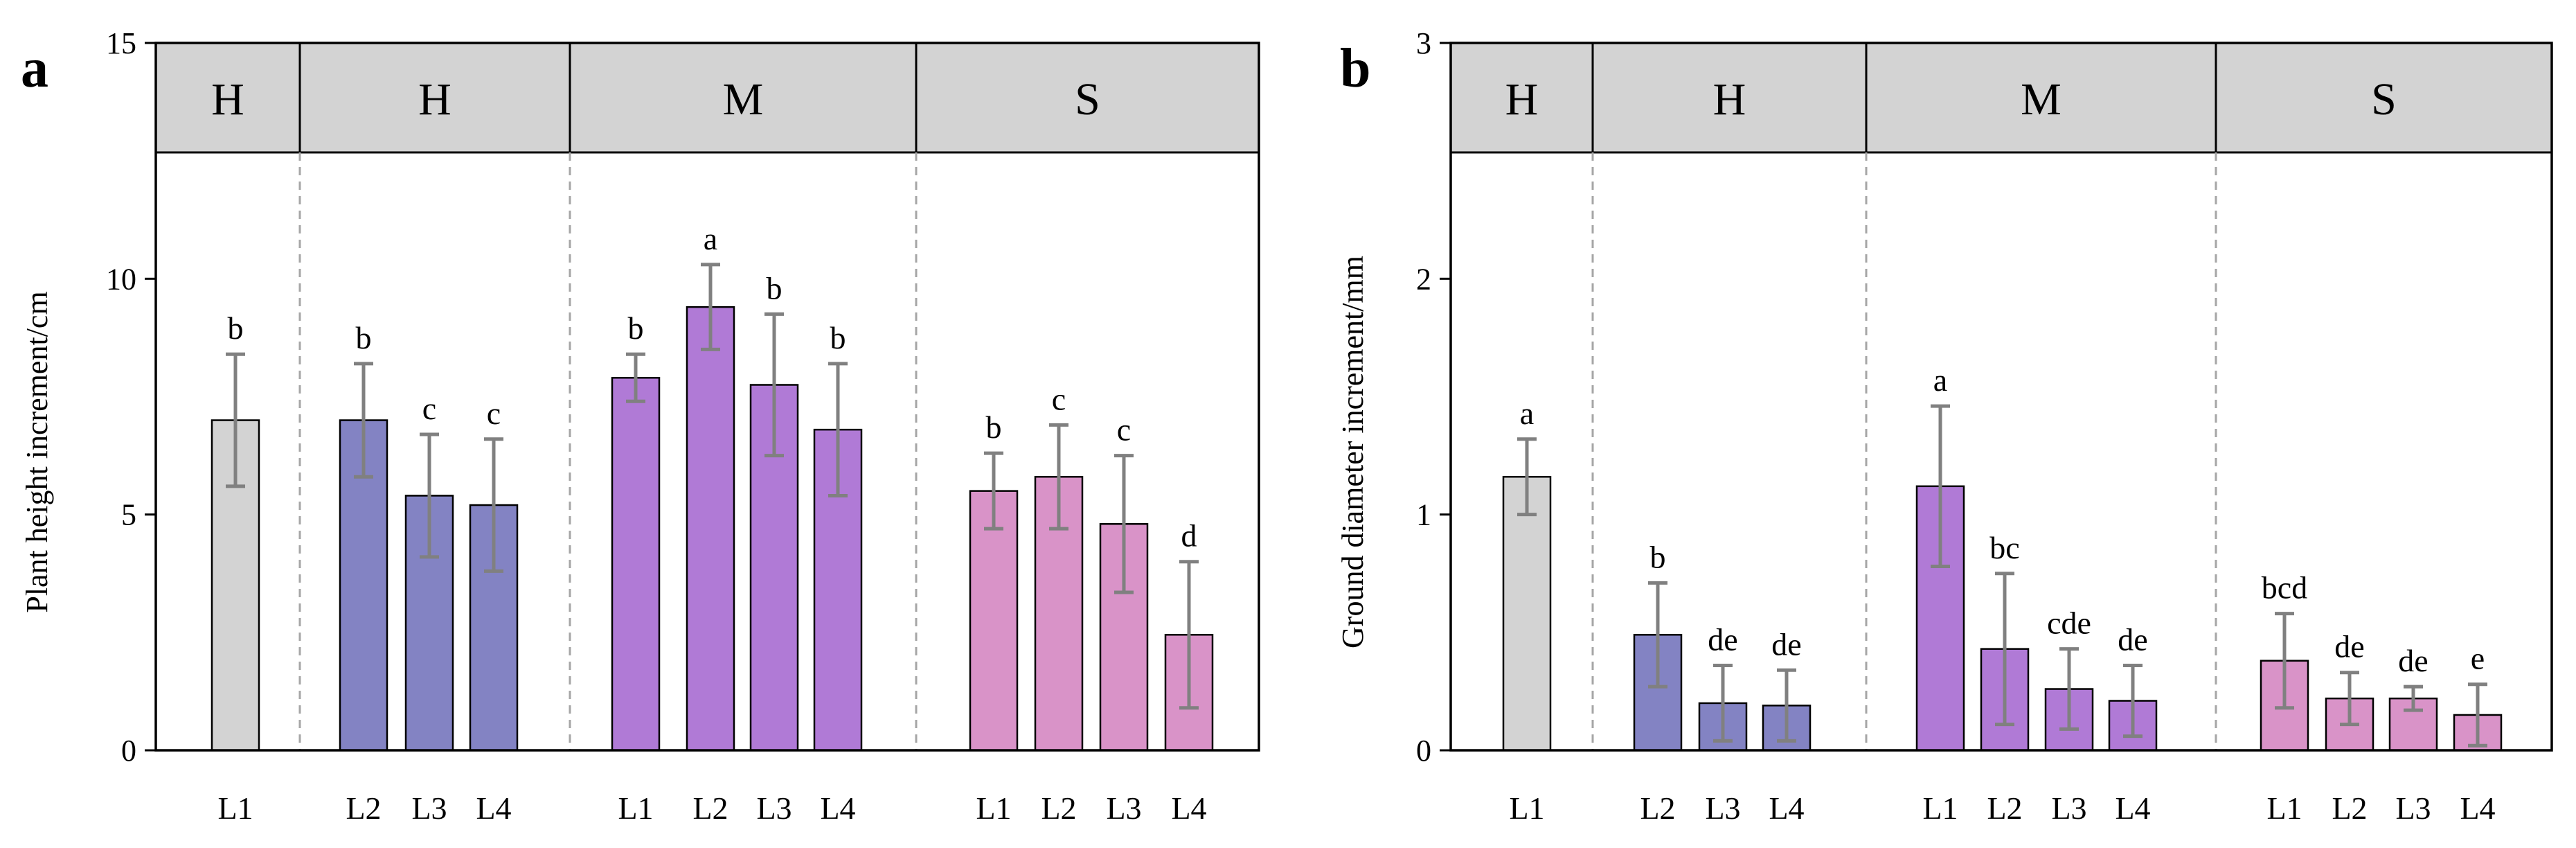 This screenshot has height=848, width=2576. Describe the element at coordinates (121, 279) in the screenshot. I see `y-tick-label: 10` at that location.